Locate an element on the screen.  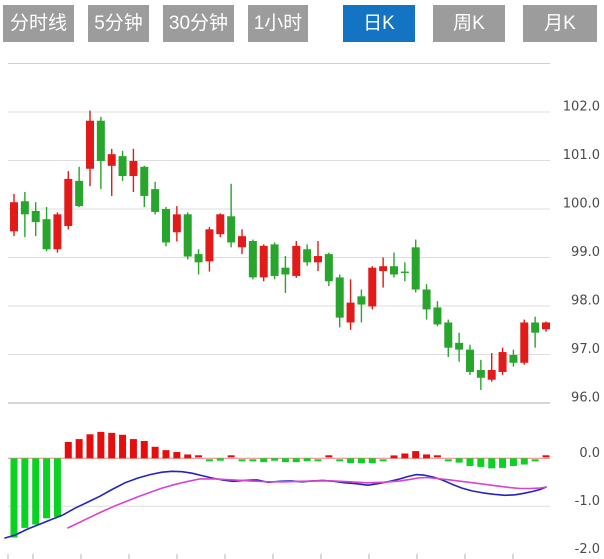
interval-tabbar: 分时线 5分钟 30分钟 1小时 日K 周K 月K is located at coordinates (302, 25).